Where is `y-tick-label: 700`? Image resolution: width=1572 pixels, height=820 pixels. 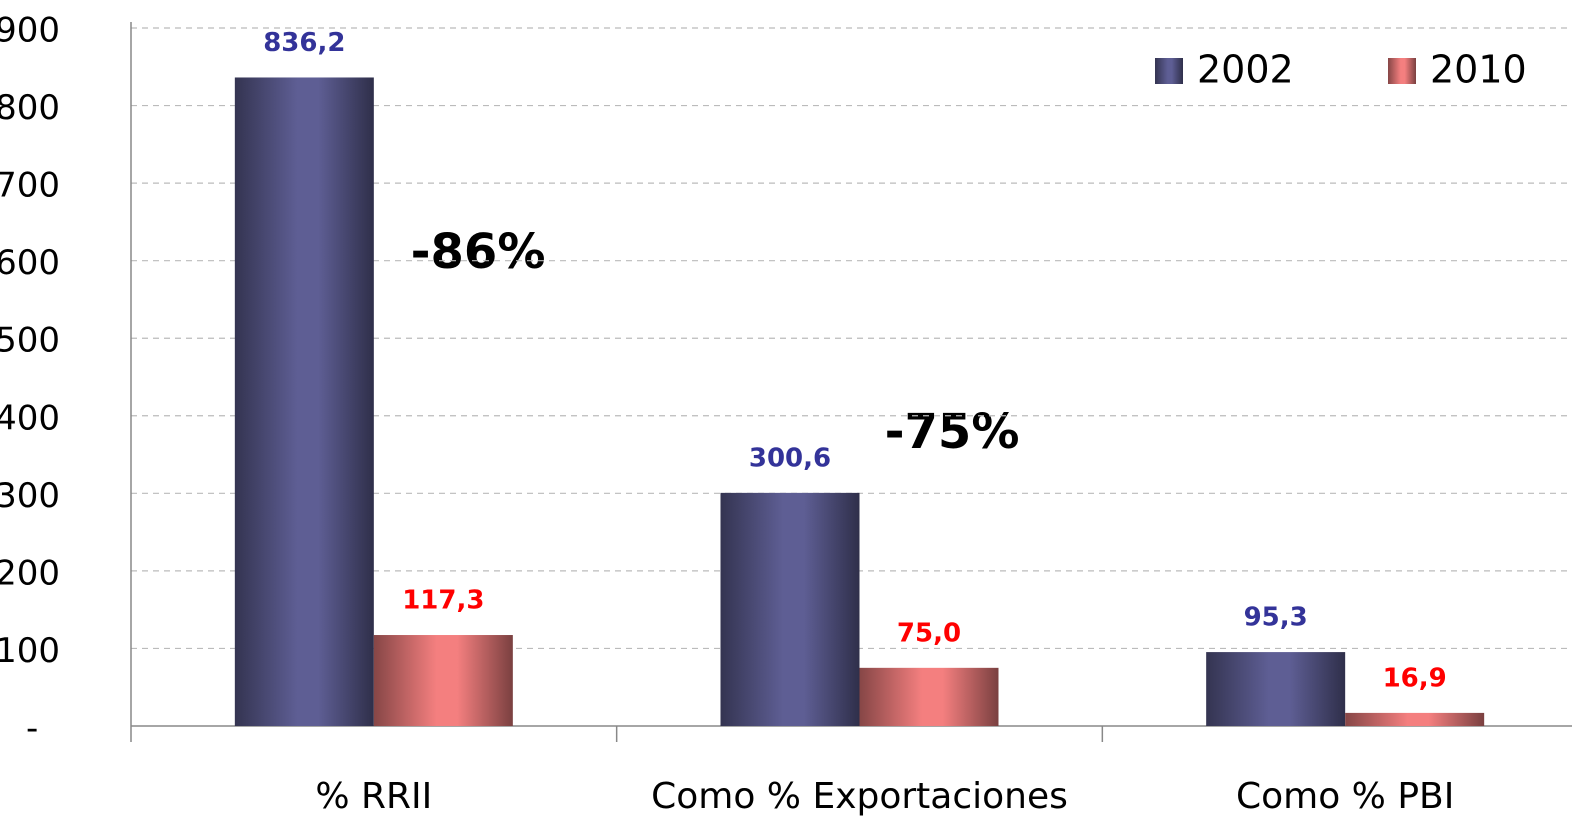 y-tick-label: 700 is located at coordinates (30, 186).